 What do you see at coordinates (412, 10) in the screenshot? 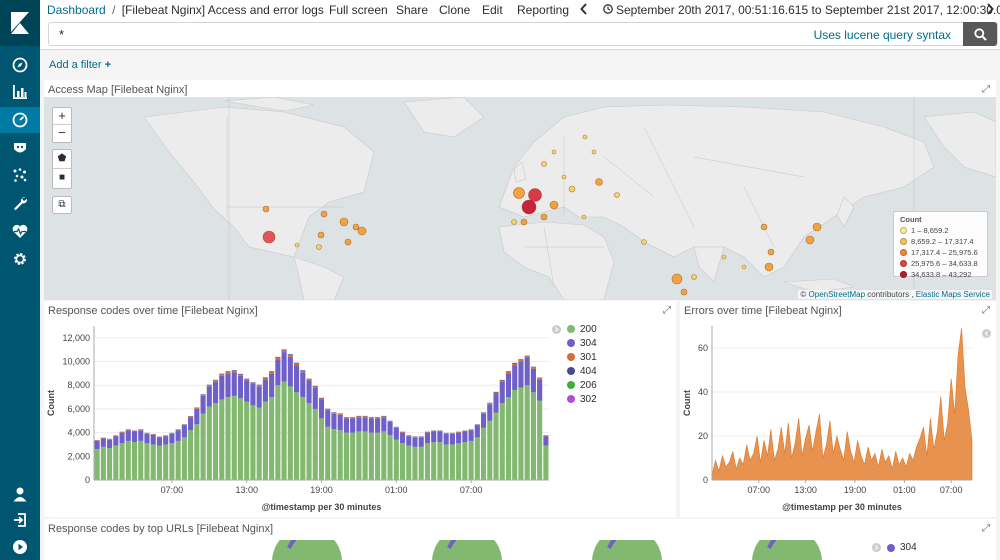
I see `share-button: Share` at bounding box center [412, 10].